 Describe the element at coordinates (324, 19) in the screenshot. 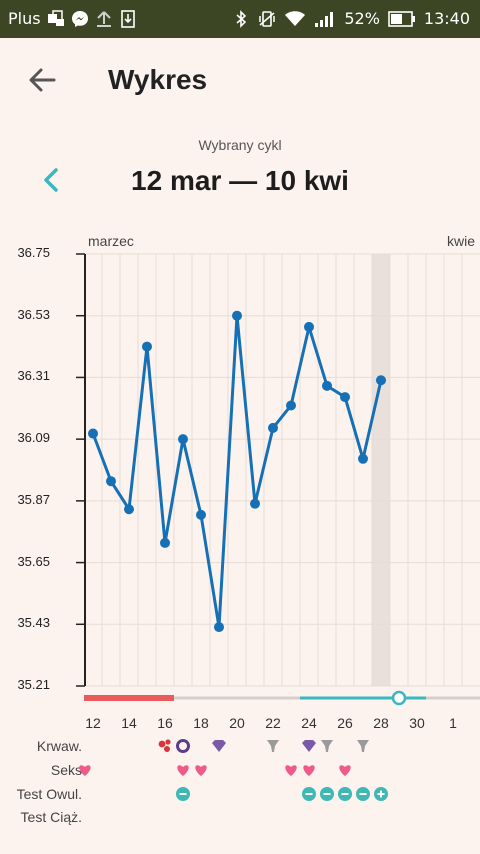

I see `signal-icon` at that location.